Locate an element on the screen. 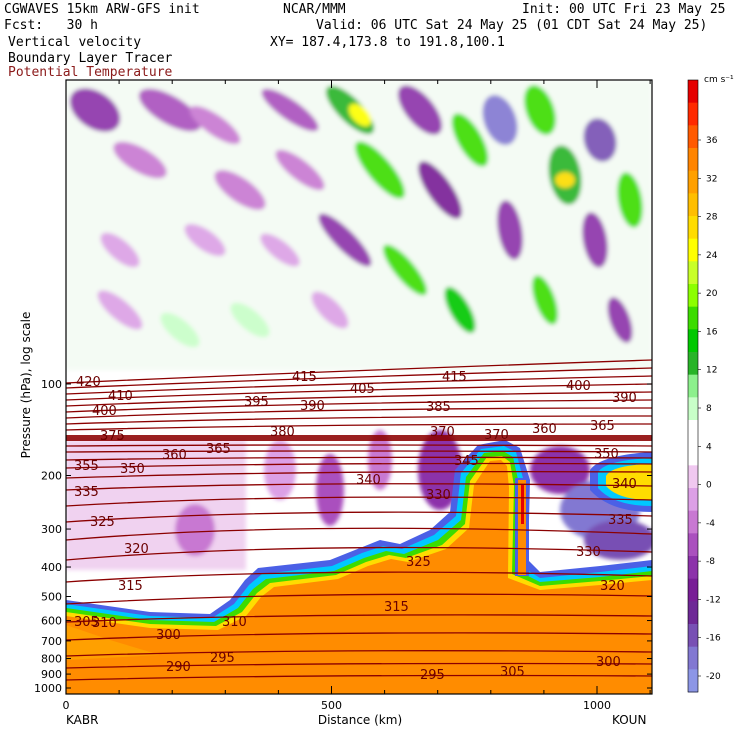 The image size is (740, 740). theta-label: 370 is located at coordinates (496, 435).